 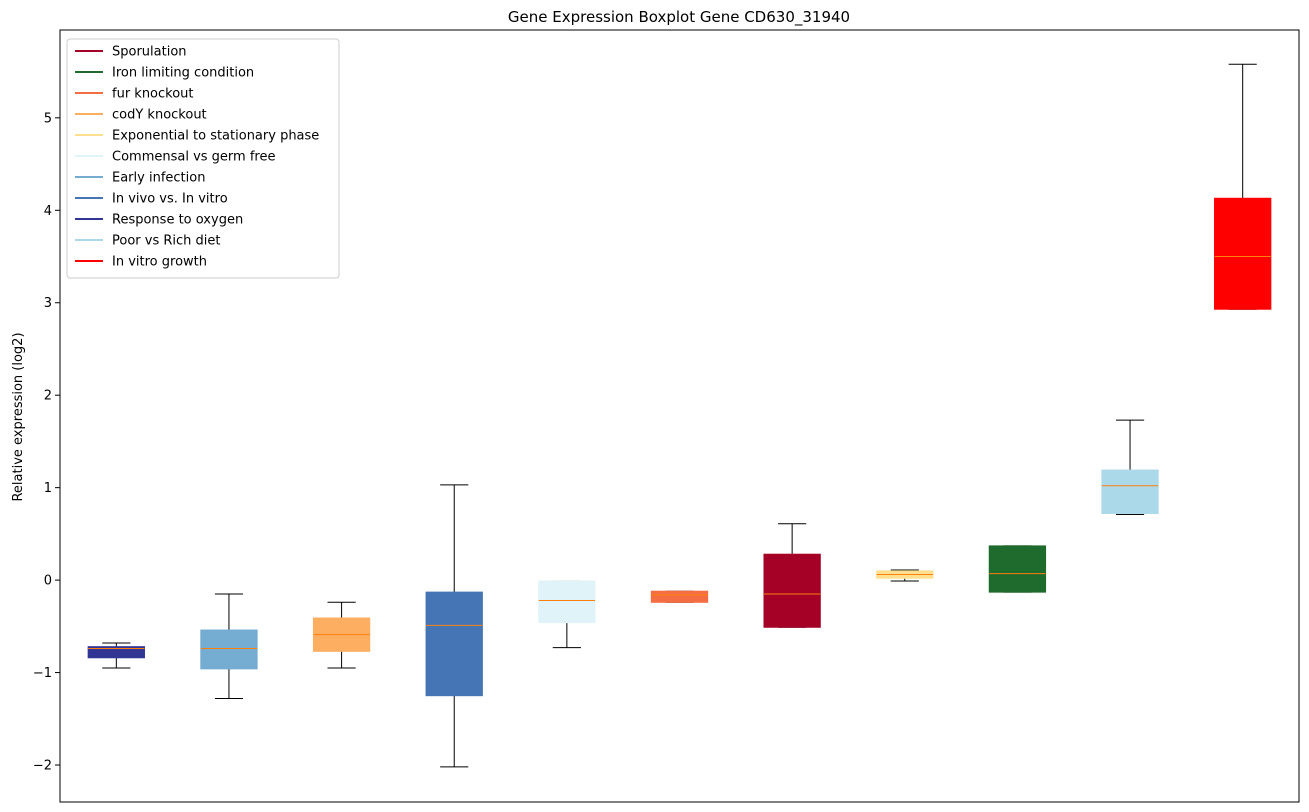 I want to click on y-tick-label: 2, so click(x=48, y=396).